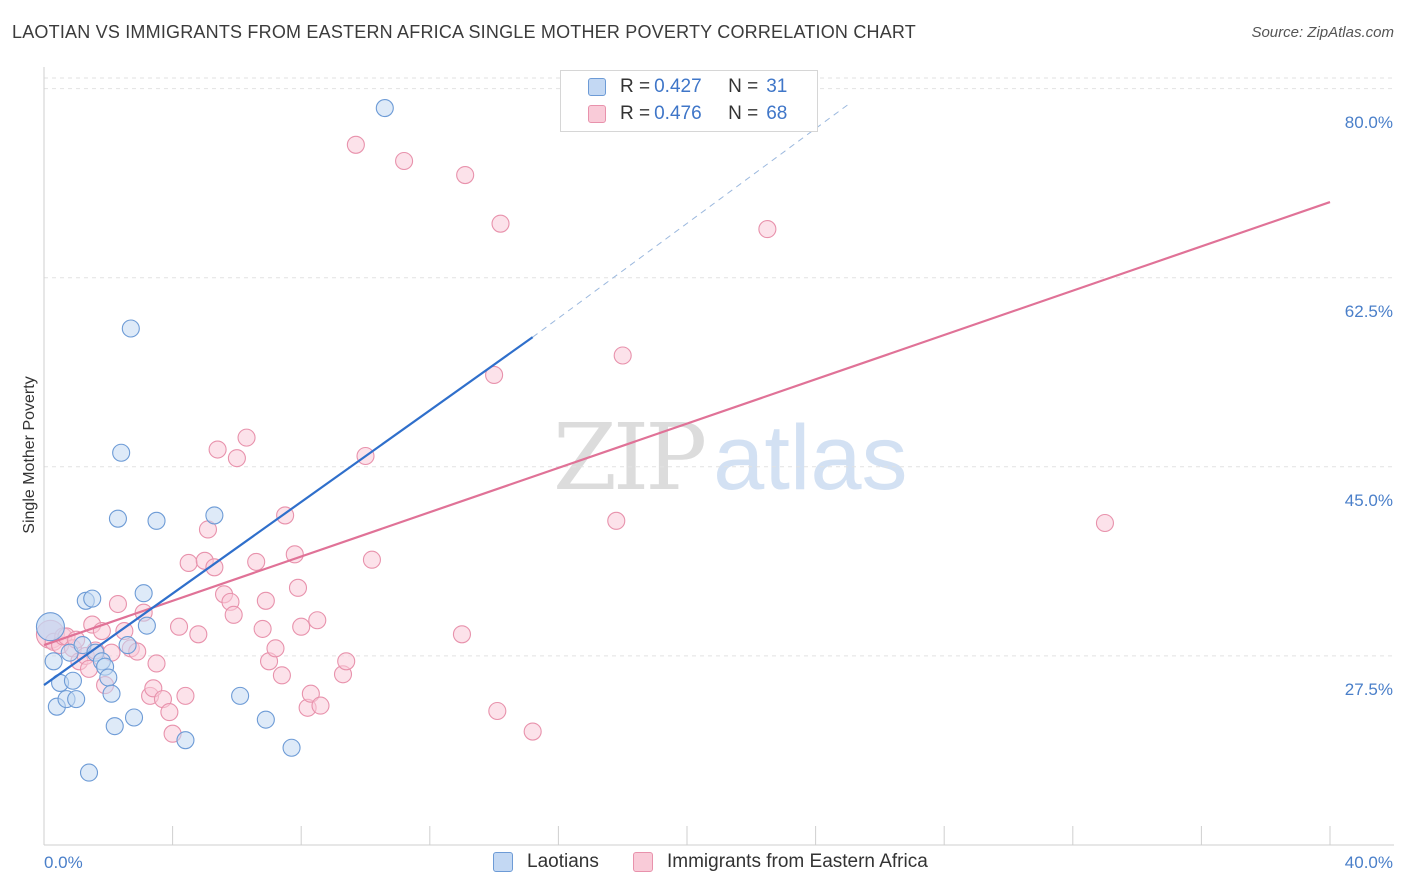  What do you see at coordinates (1368, 689) in the screenshot?
I see `y-tick-label: 27.5%` at bounding box center [1368, 689].